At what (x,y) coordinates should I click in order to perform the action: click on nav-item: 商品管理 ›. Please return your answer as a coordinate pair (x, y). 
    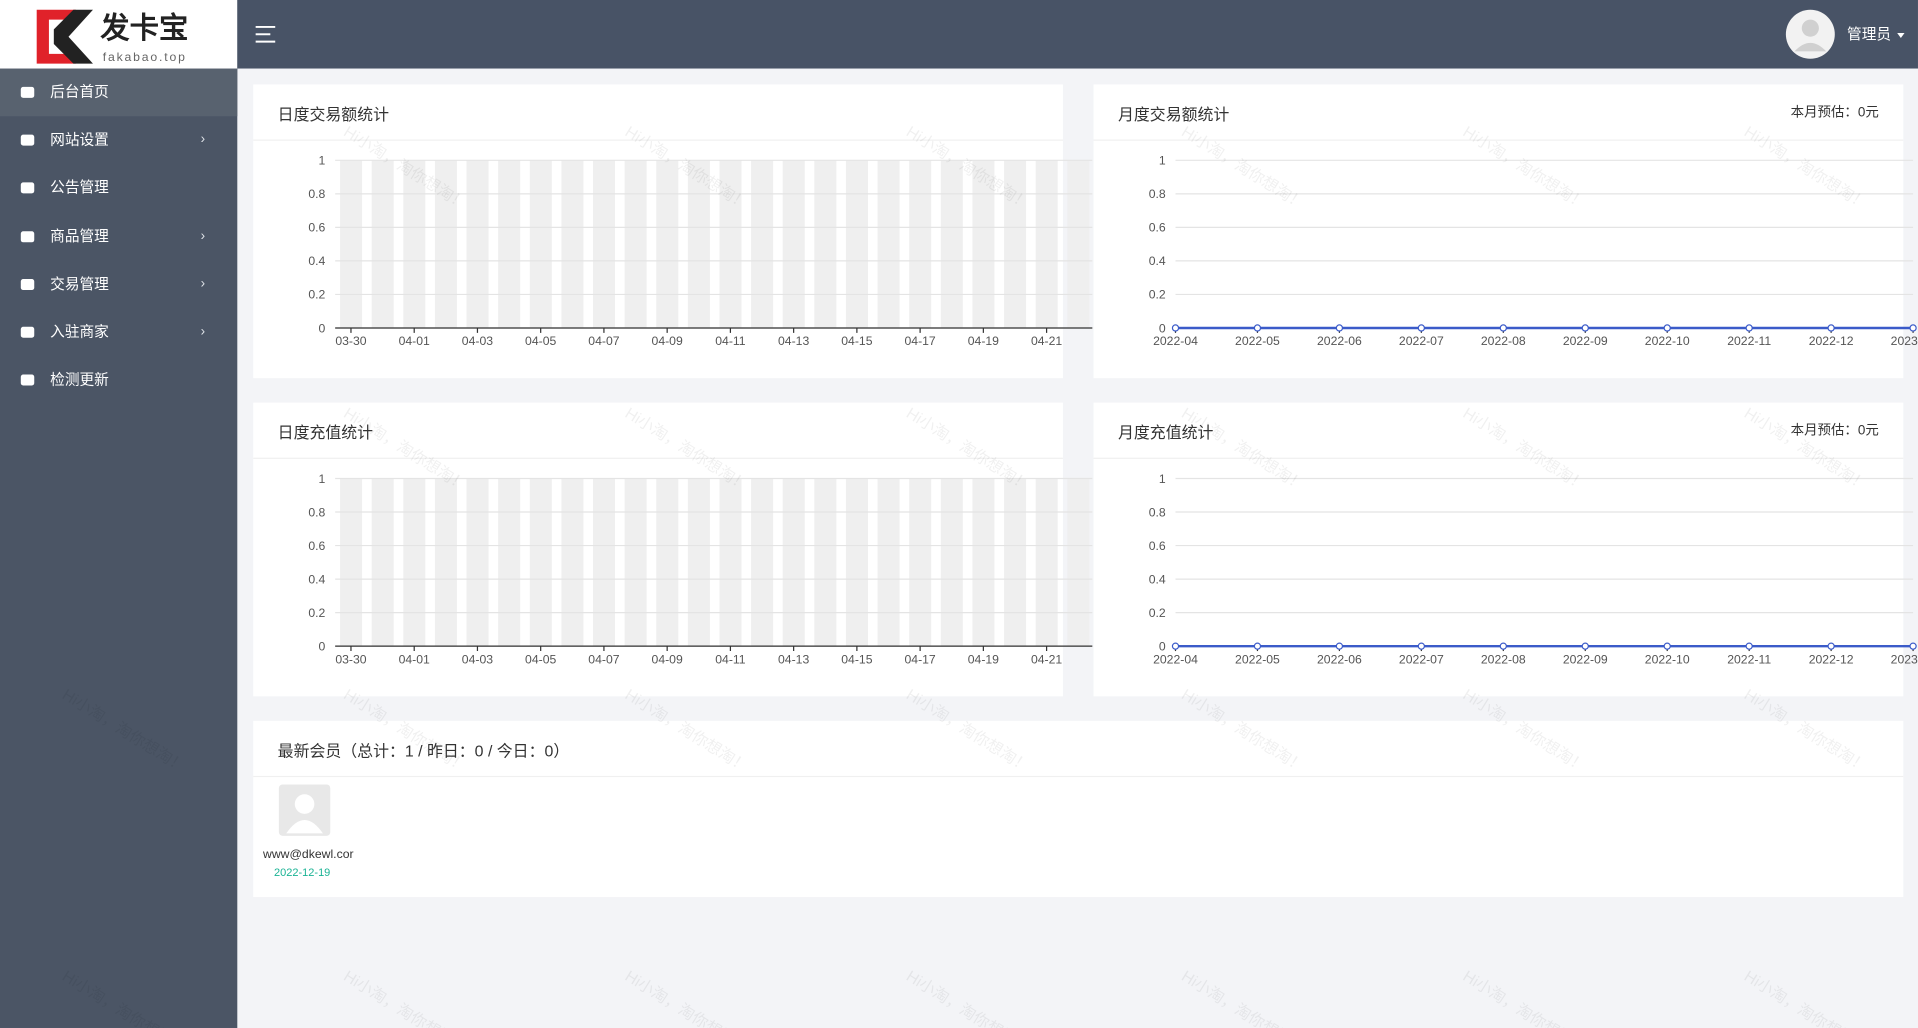
    Looking at the image, I should click on (118, 236).